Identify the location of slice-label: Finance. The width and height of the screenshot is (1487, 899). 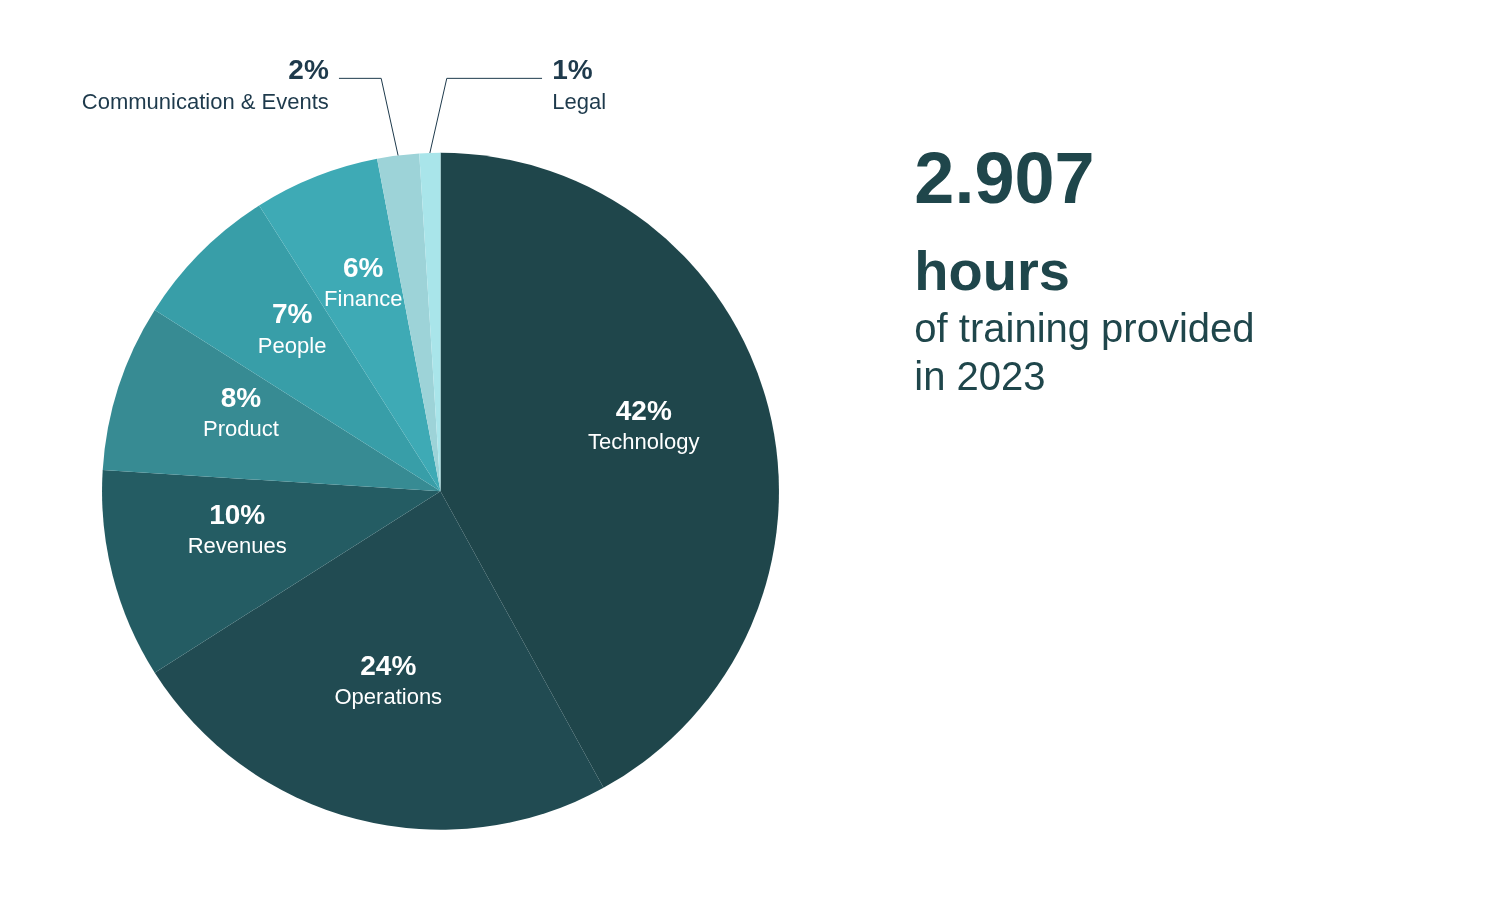
(363, 299).